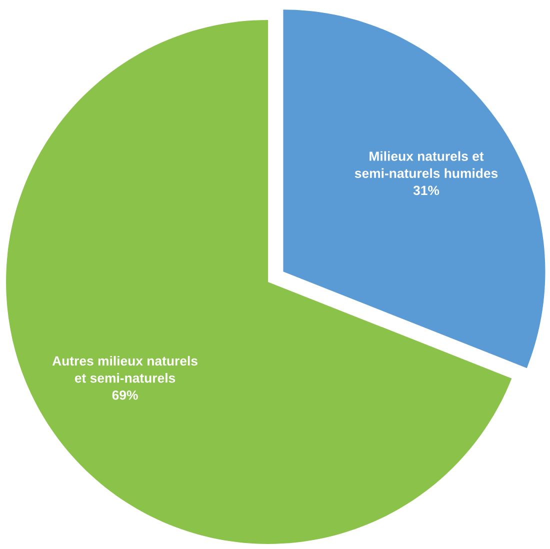 The image size is (550, 549). I want to click on data-label: 31%, so click(426, 191).